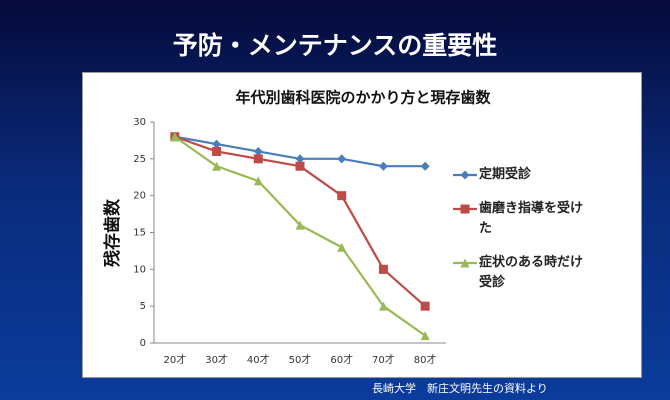 The width and height of the screenshot is (670, 400). I want to click on legend-item: 定期受診, so click(541, 175).